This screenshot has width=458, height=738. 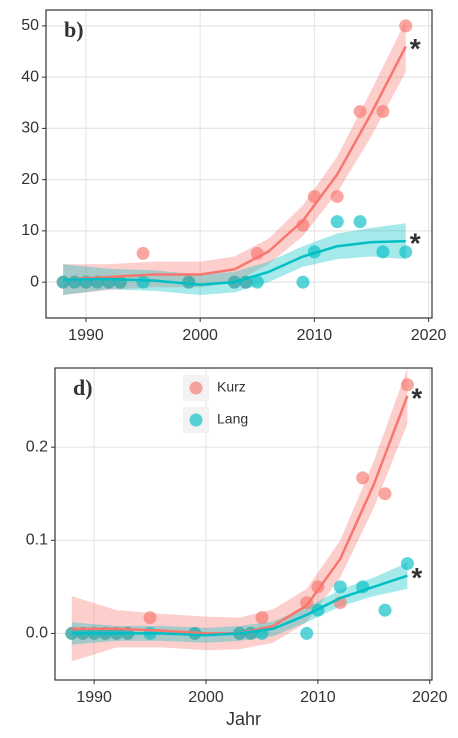 What do you see at coordinates (34, 281) in the screenshot?
I see `y-tick-label: 0` at bounding box center [34, 281].